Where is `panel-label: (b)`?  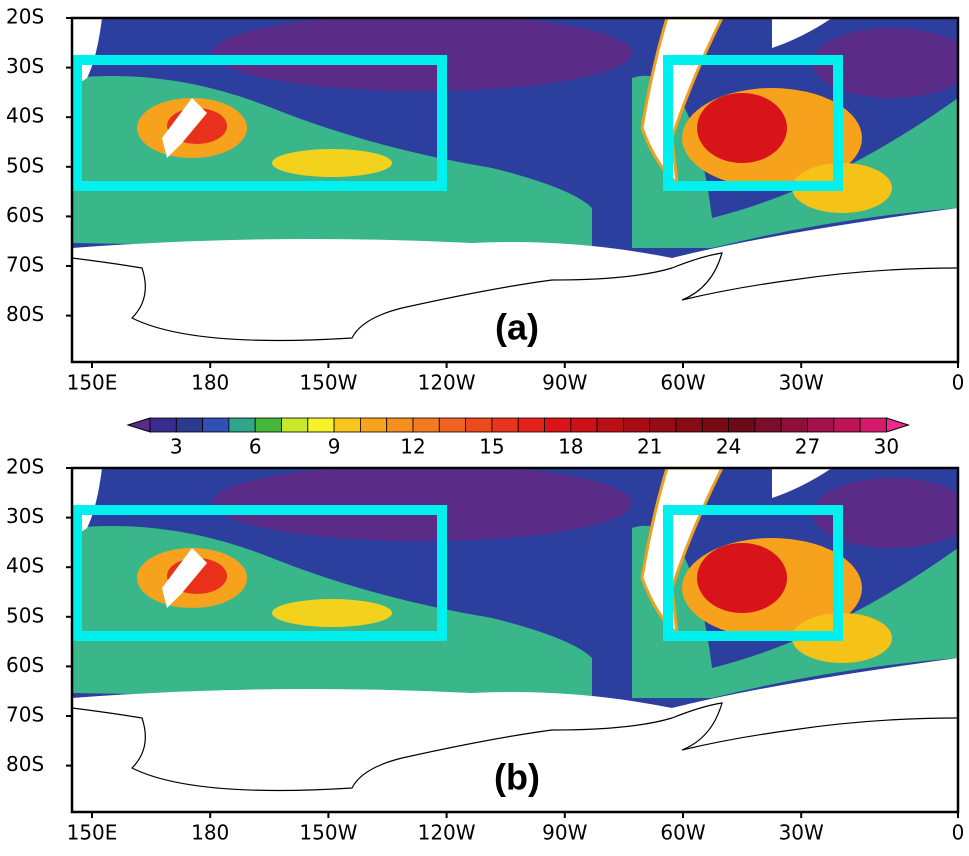
panel-label: (b) is located at coordinates (517, 777).